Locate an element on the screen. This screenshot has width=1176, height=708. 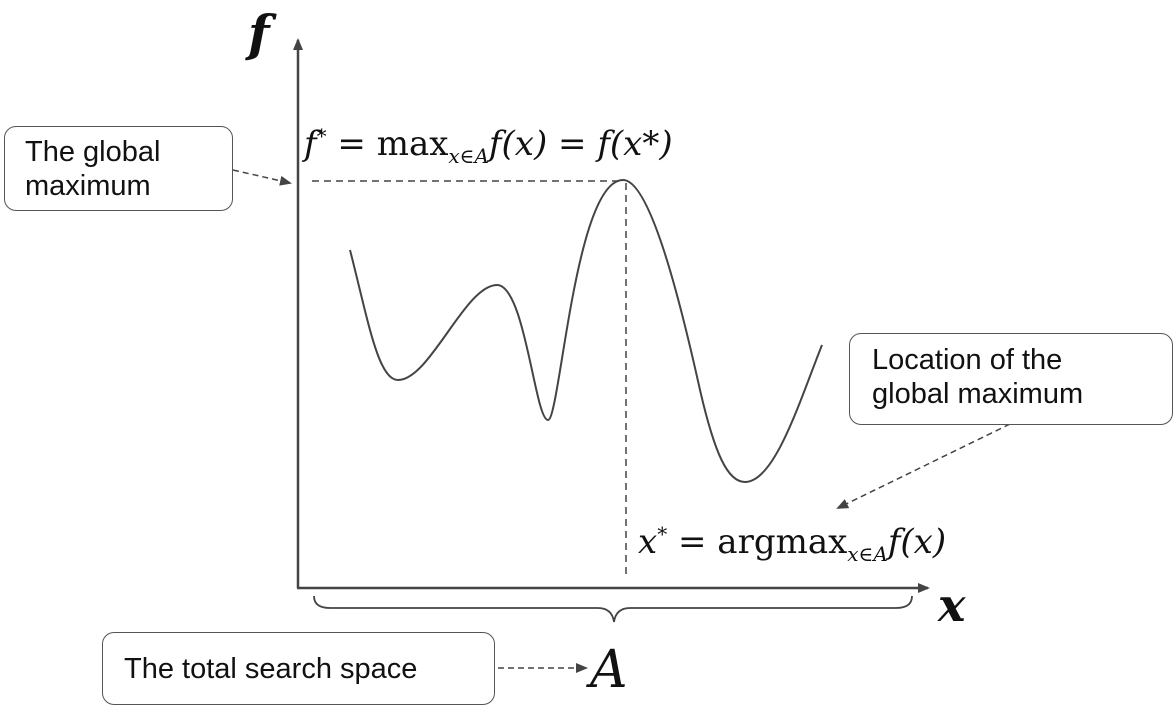
fstar-eq2: = is located at coordinates (572, 144).